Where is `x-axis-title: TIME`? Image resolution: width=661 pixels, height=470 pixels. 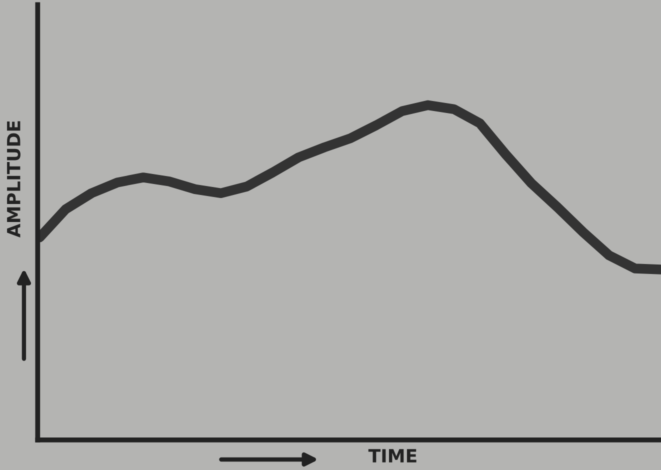
x-axis-title: TIME is located at coordinates (392, 455).